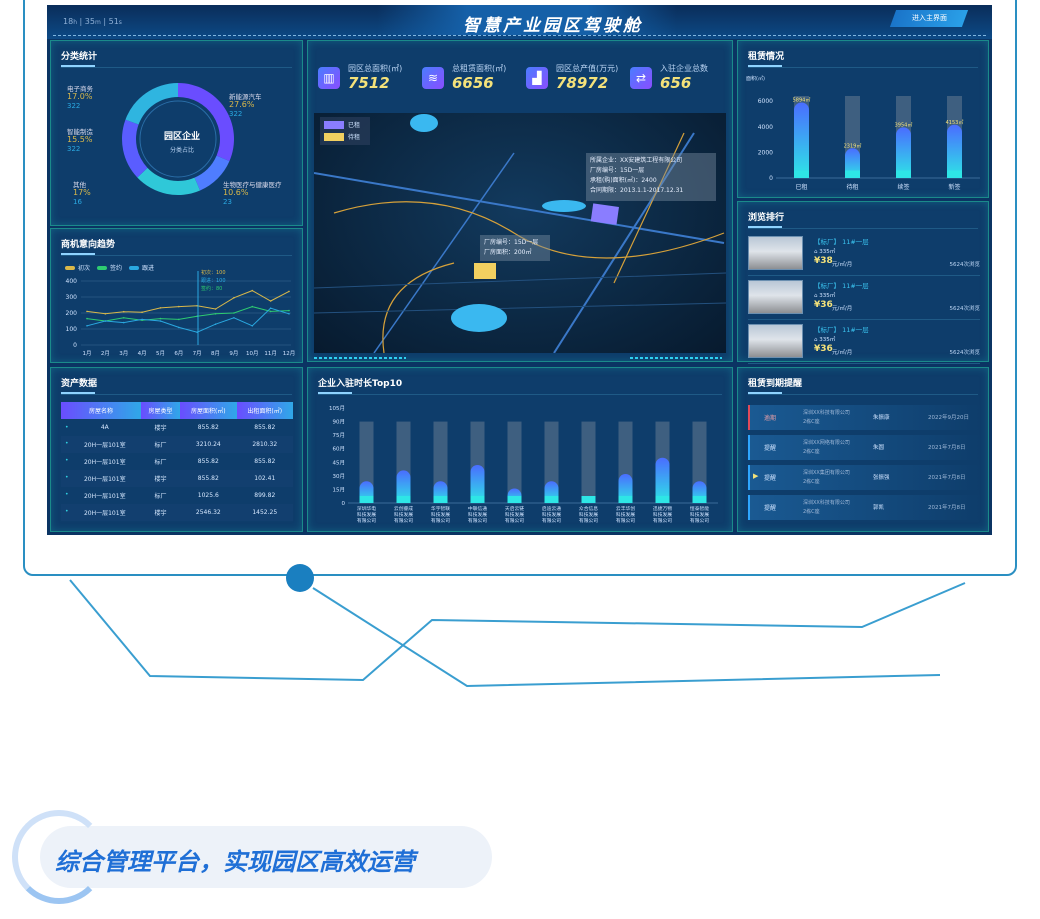  What do you see at coordinates (329, 78) in the screenshot?
I see `building-icon: ▥` at bounding box center [329, 78].